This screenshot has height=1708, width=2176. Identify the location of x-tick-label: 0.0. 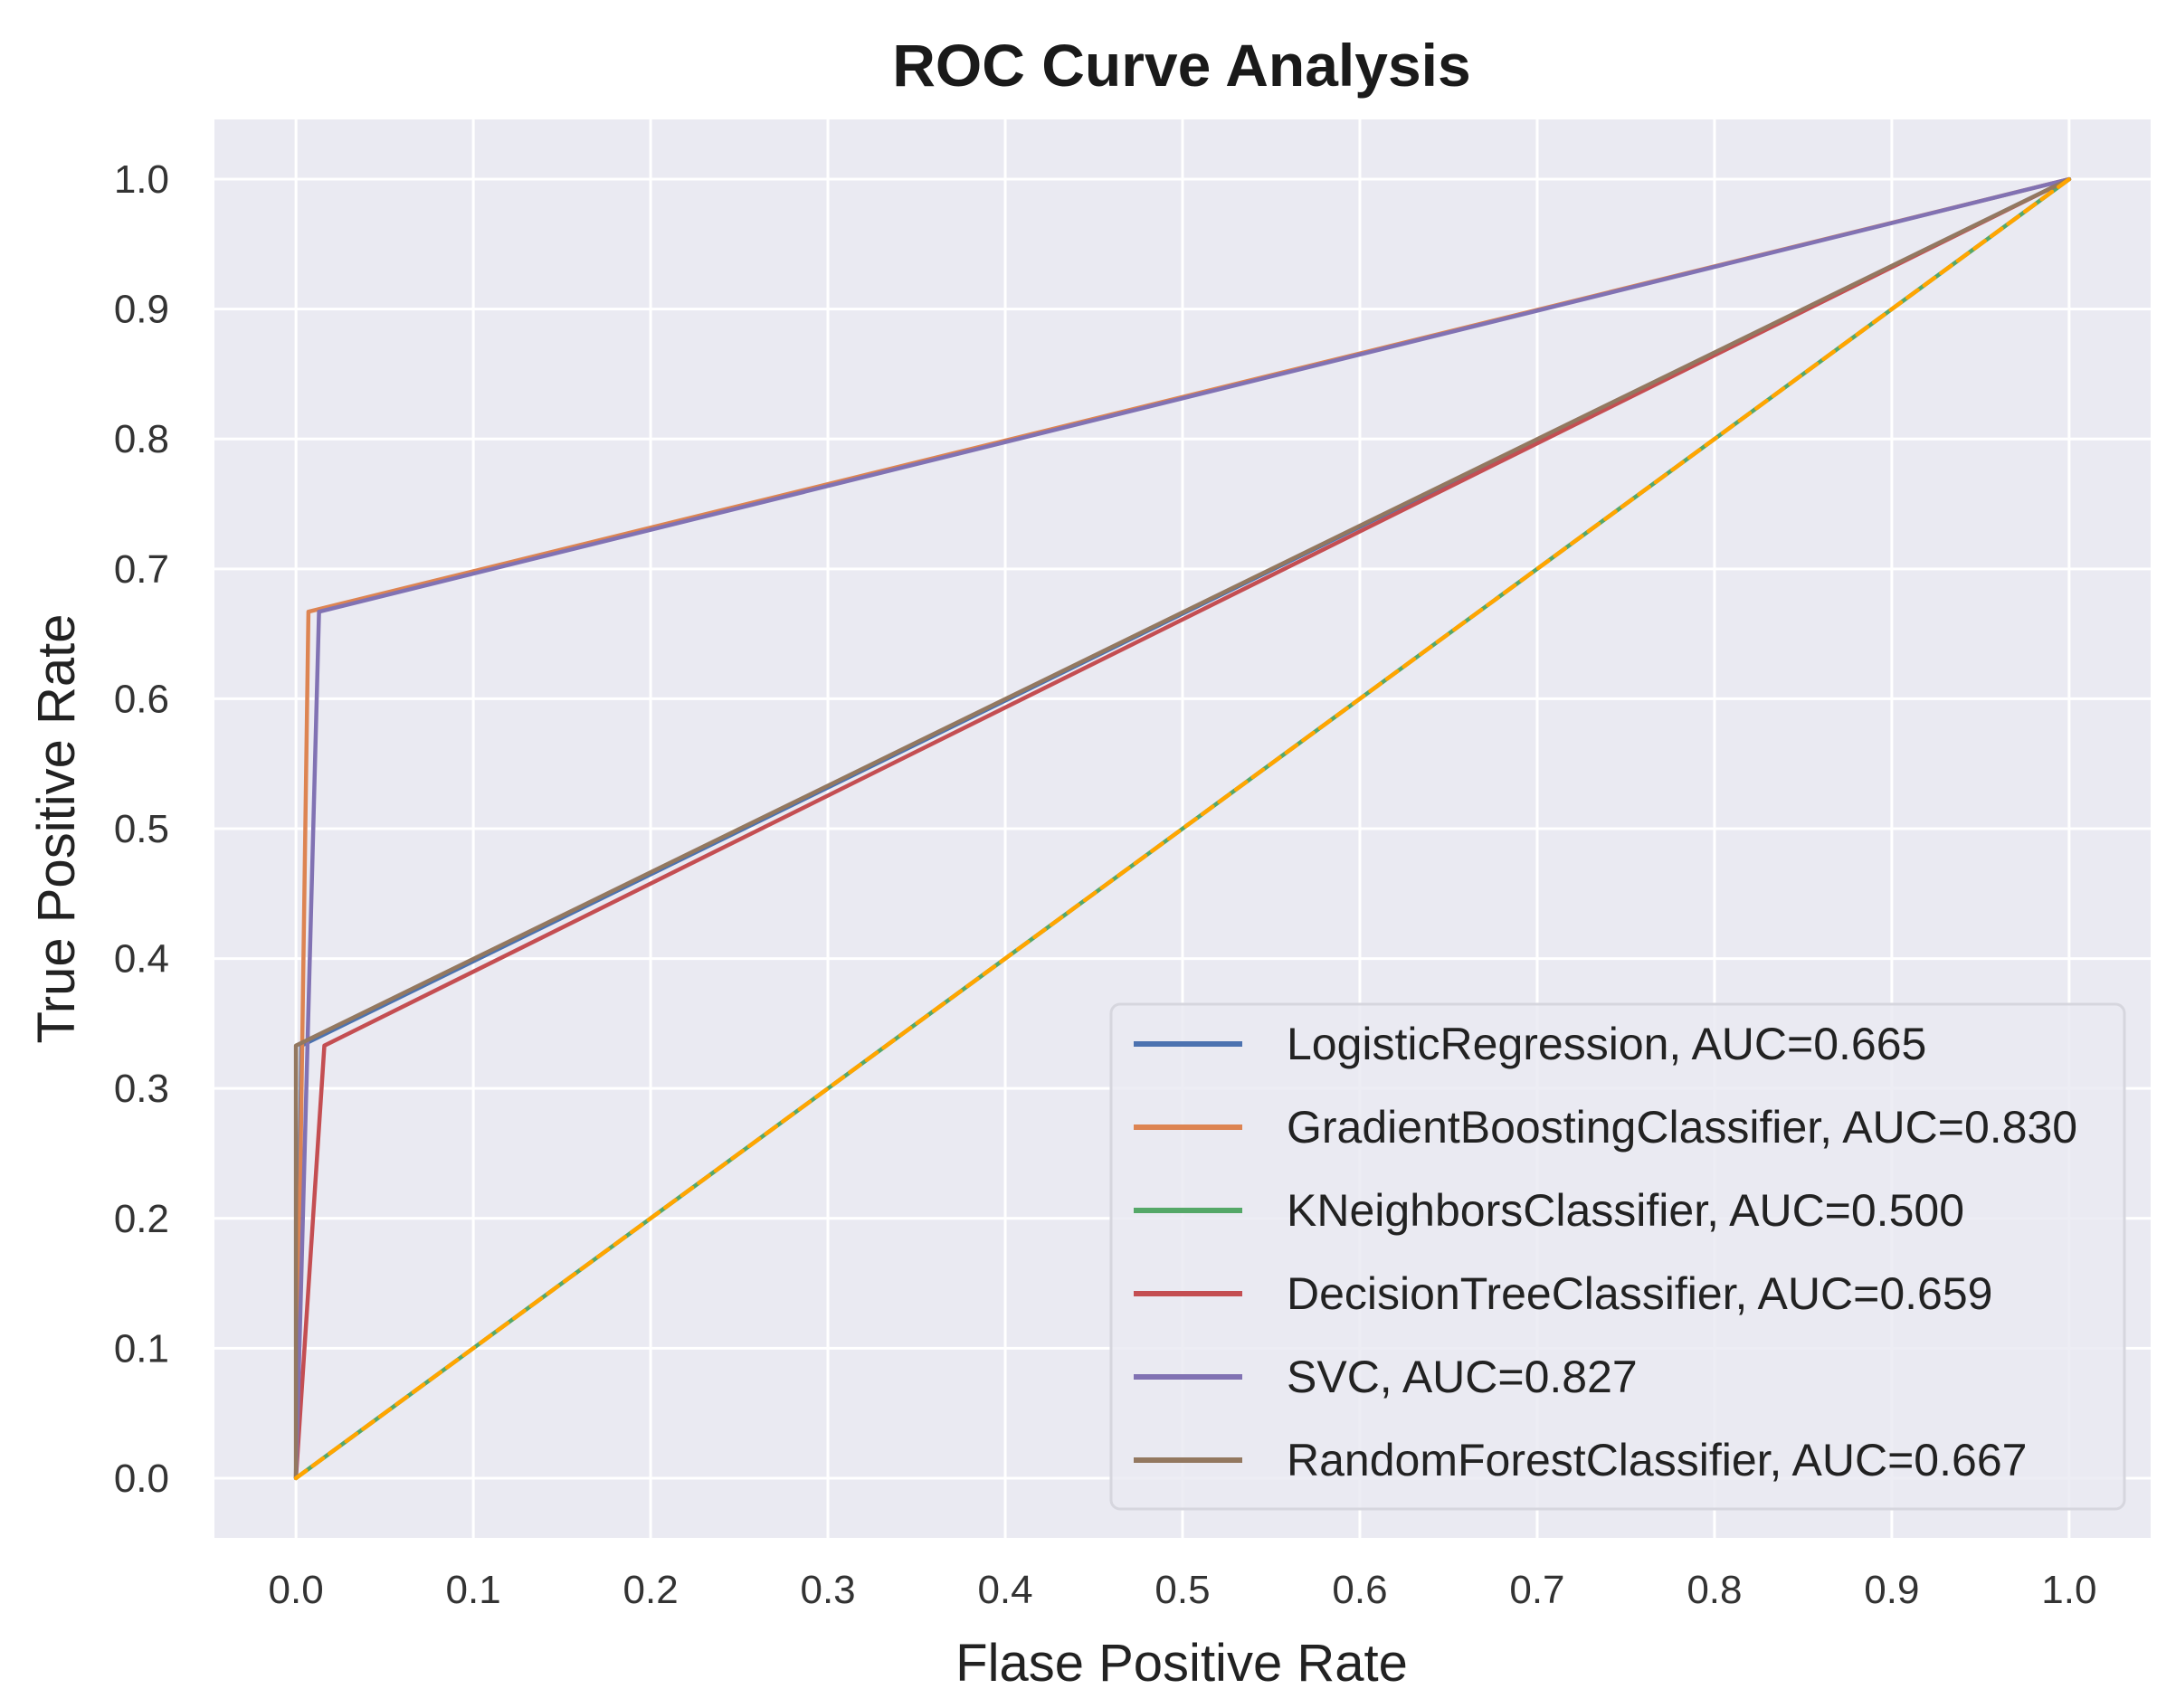
(296, 1590).